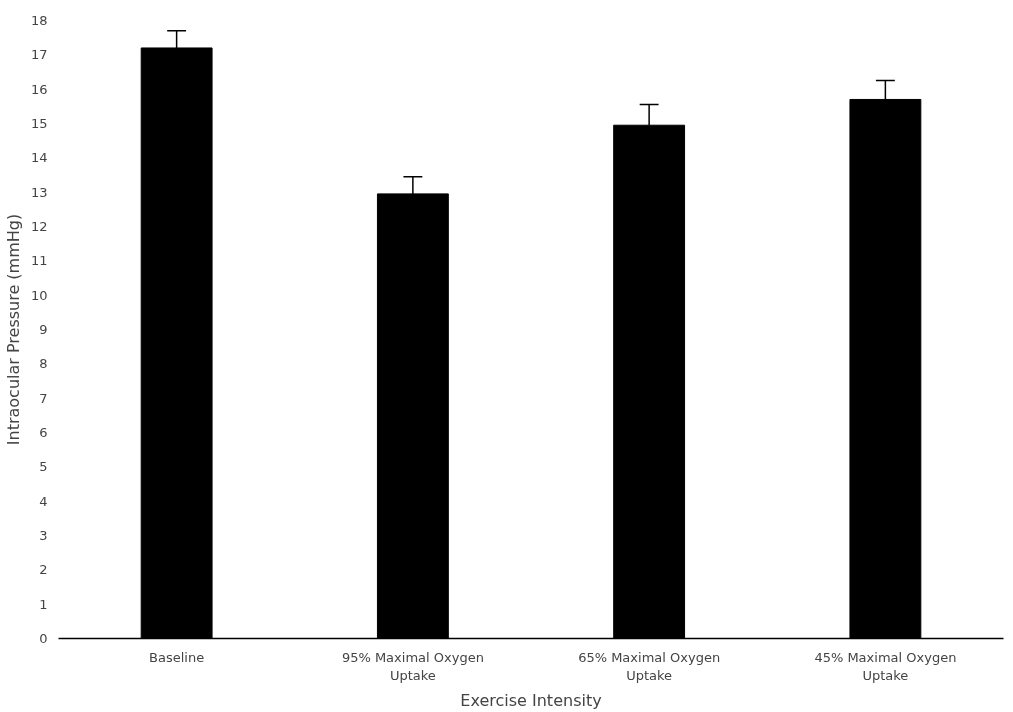  Describe the element at coordinates (412, 666) in the screenshot. I see `x-tick-label: 95% Maximal Oxygen Uptake` at that location.